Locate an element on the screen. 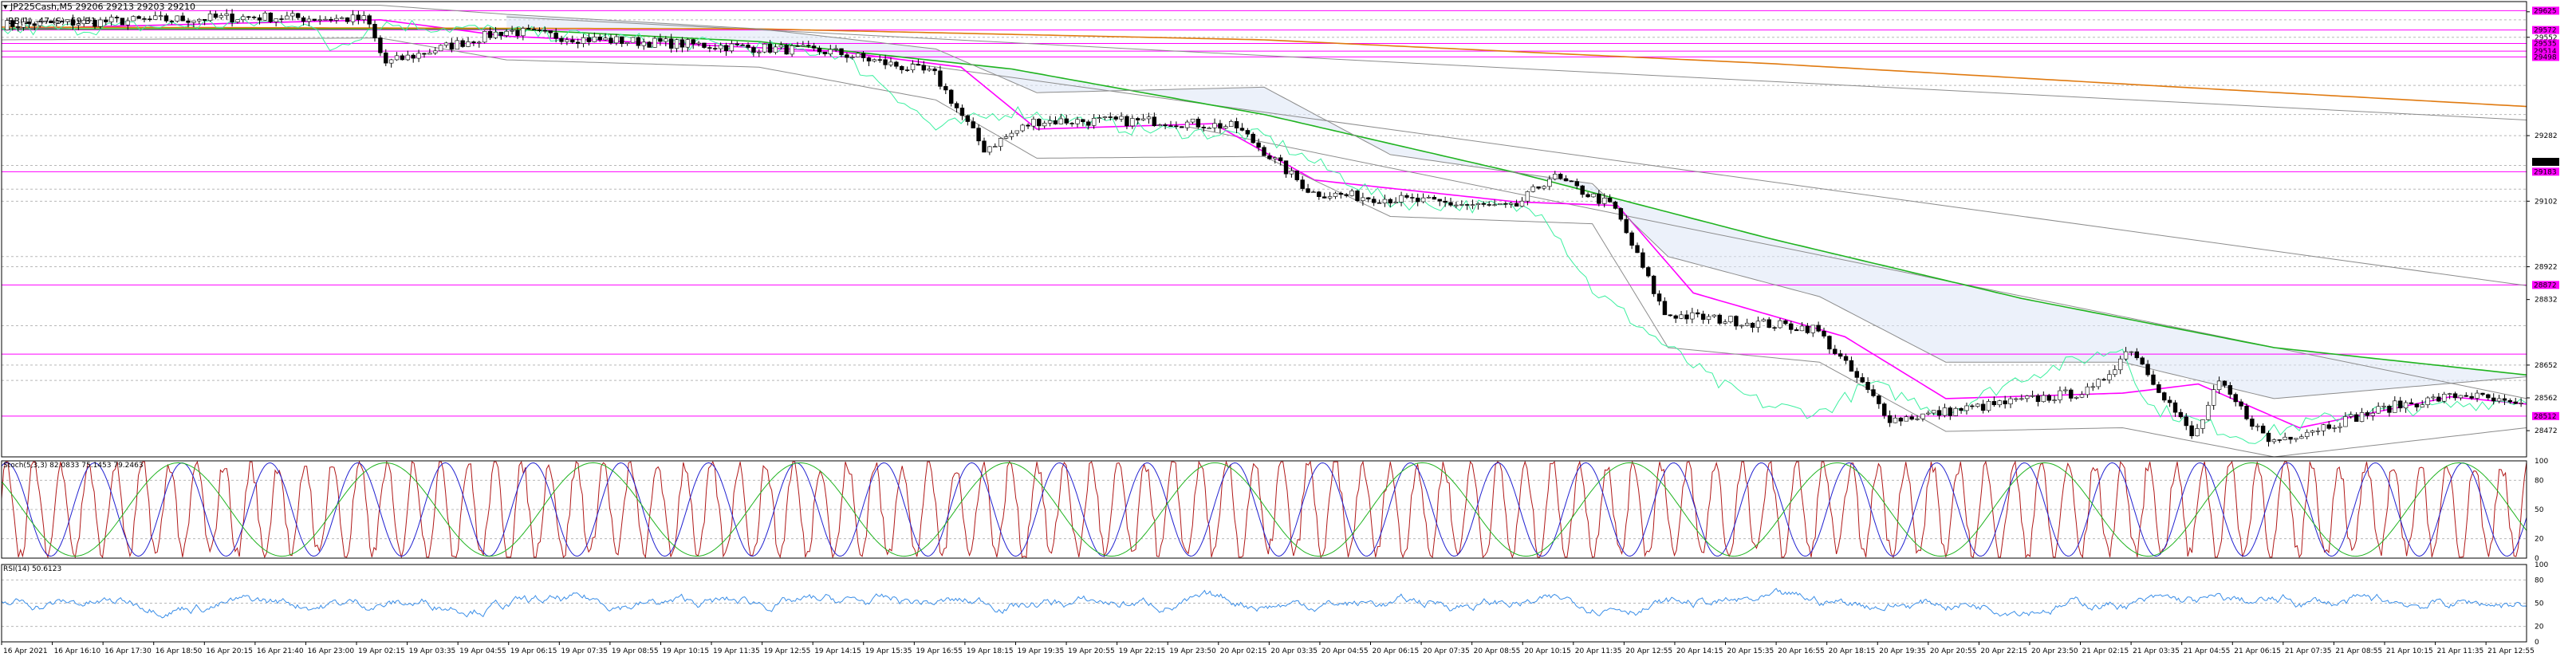  time-tick-label: 20 Apr 19:35 is located at coordinates (1902, 651).